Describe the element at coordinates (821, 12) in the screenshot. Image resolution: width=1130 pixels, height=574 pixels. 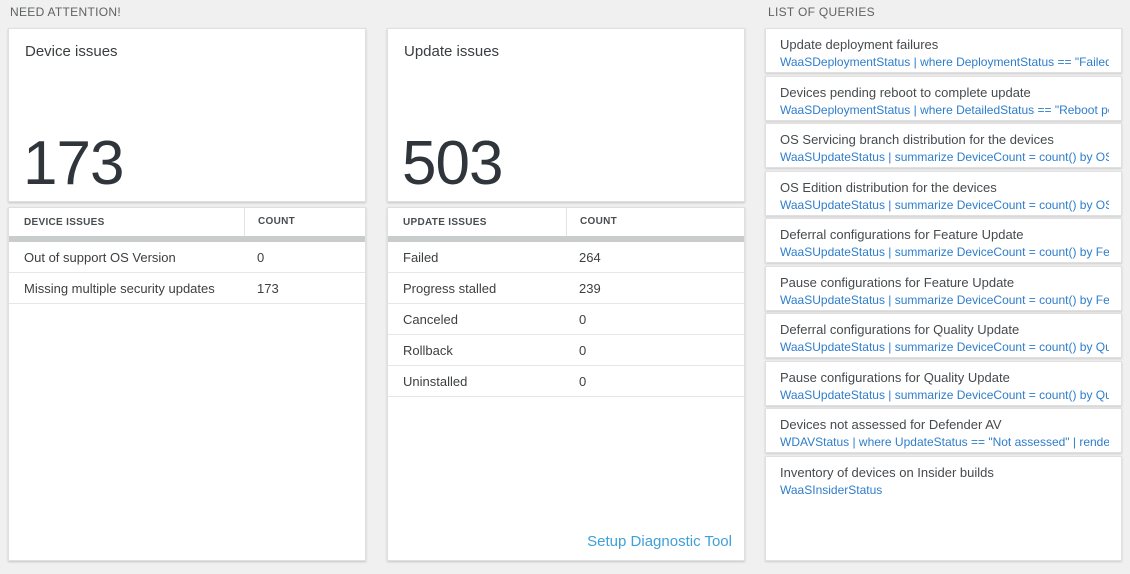
I see `list-of-queries-heading: LIST OF QUERIES` at that location.